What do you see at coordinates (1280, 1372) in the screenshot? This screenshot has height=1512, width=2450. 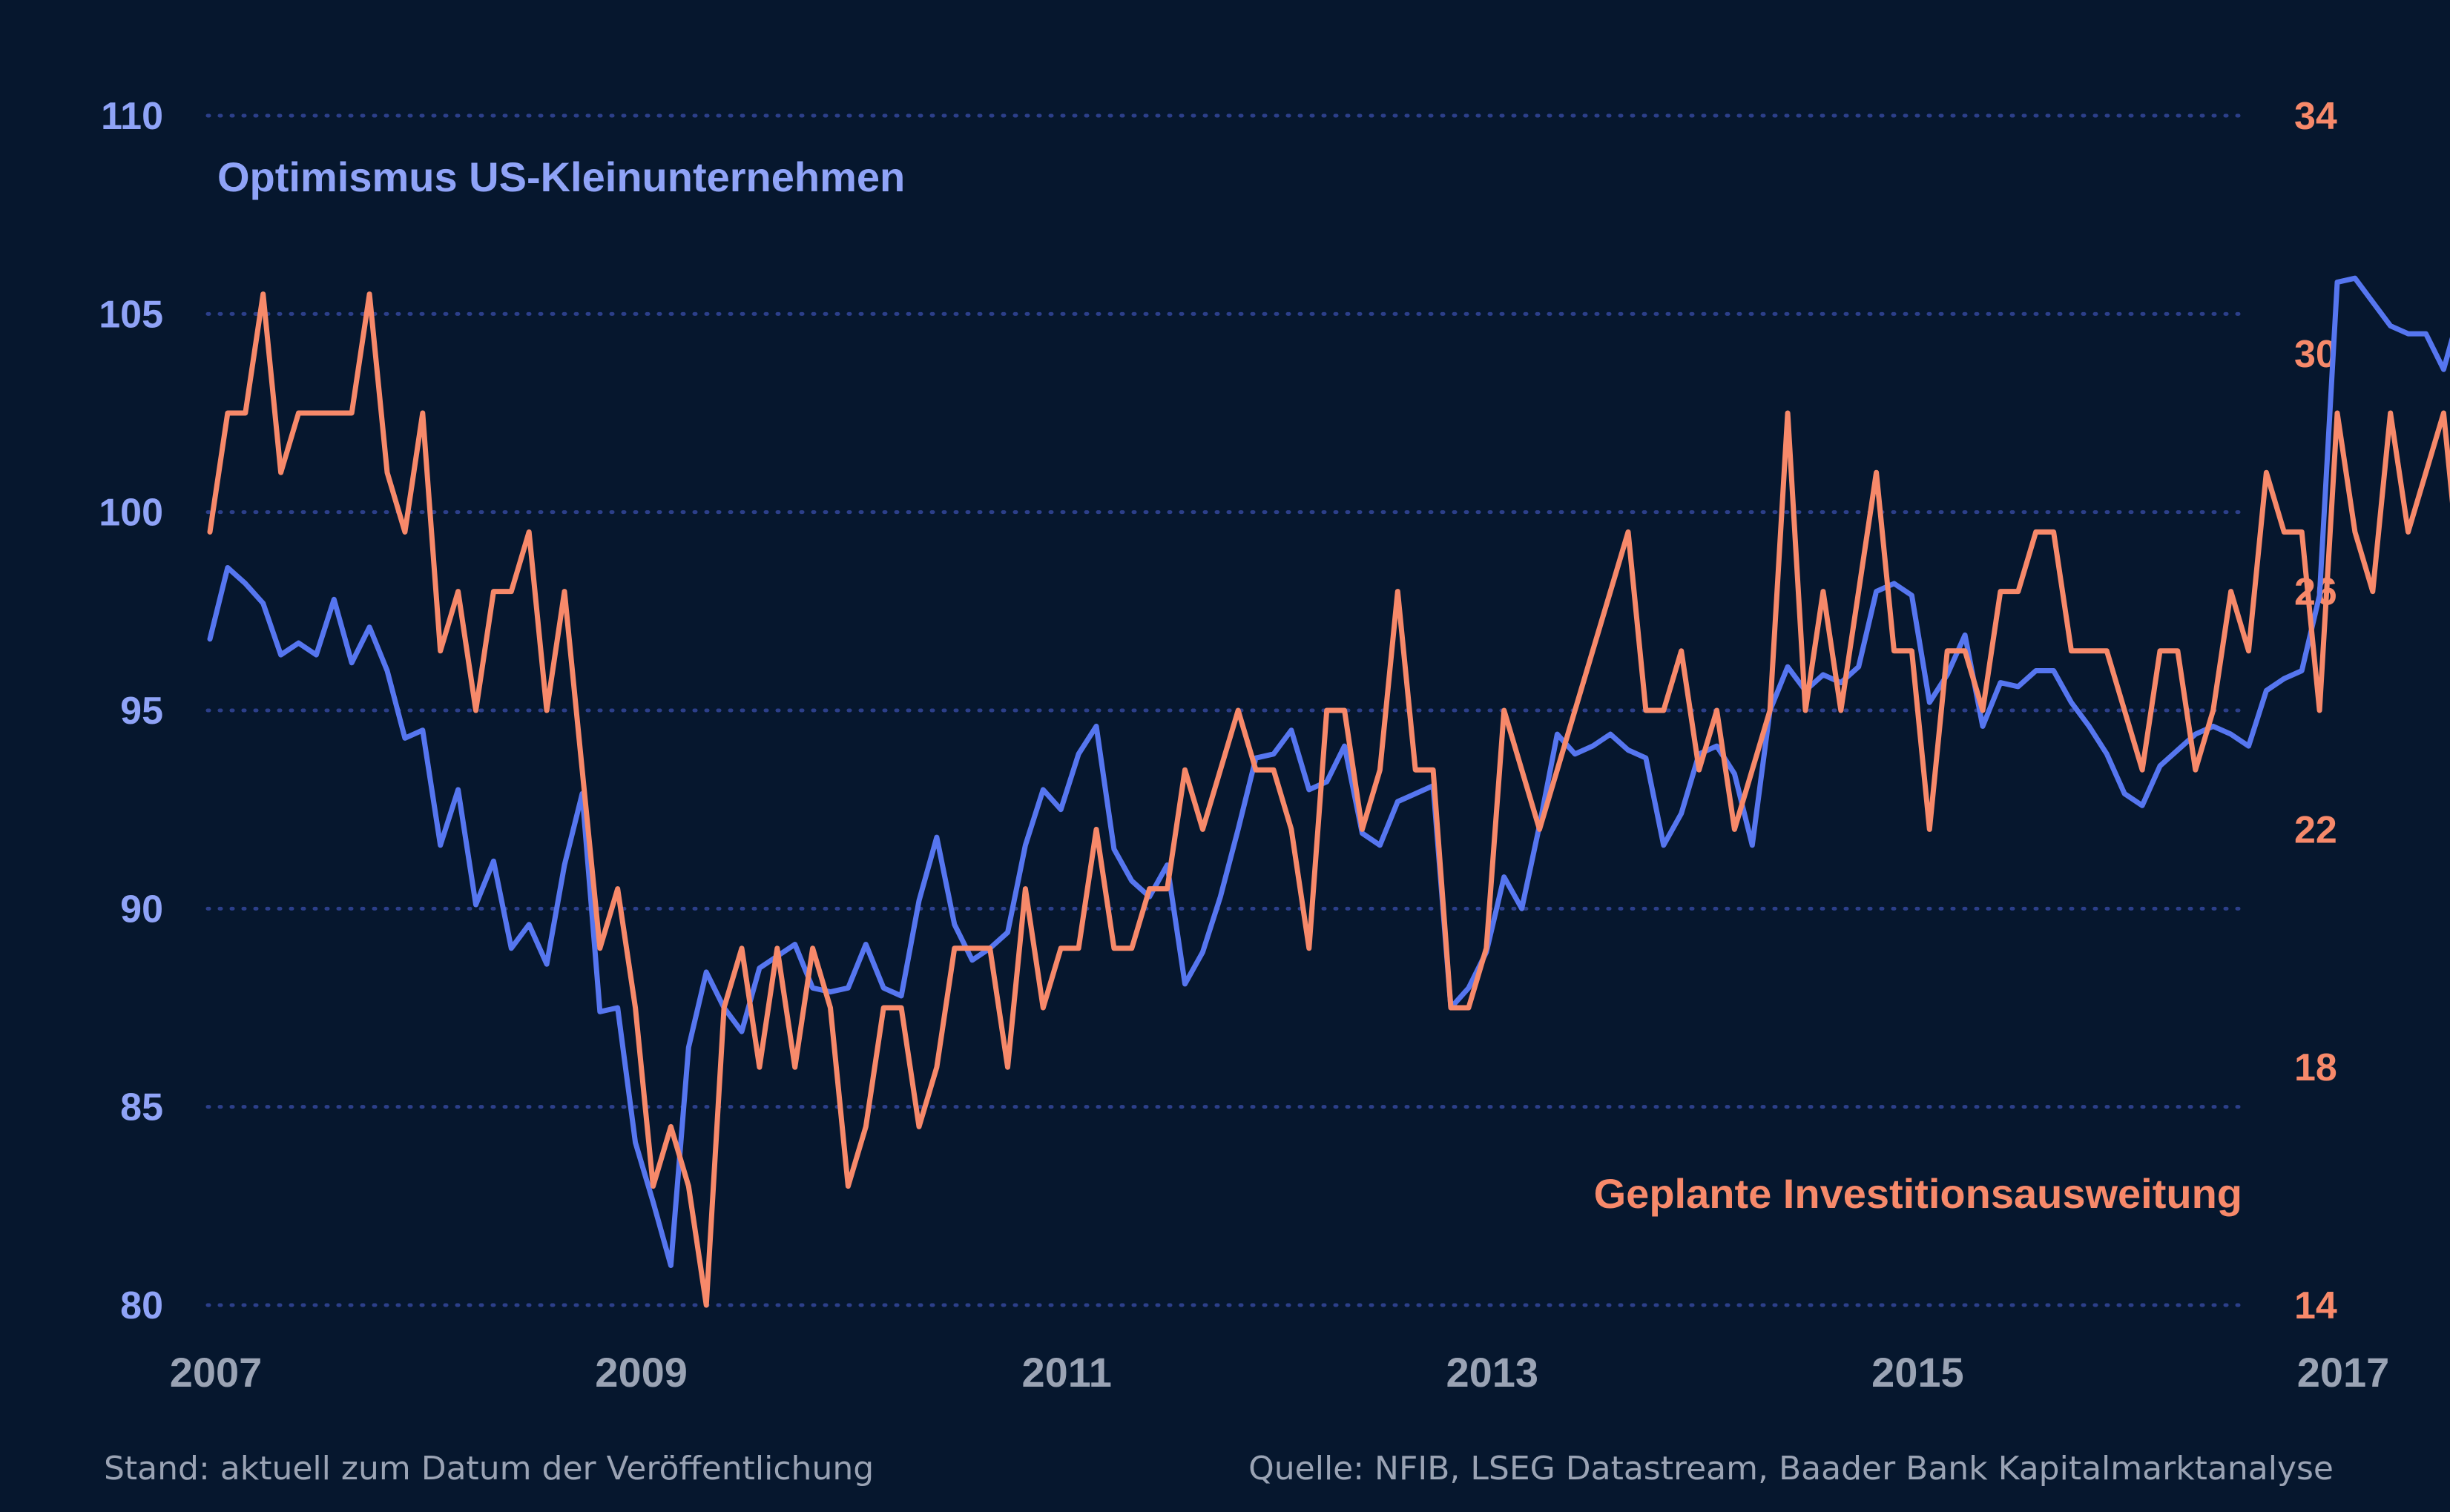 I see `x-axis-ticks: 2007200920112013201520172019202120232025` at bounding box center [1280, 1372].